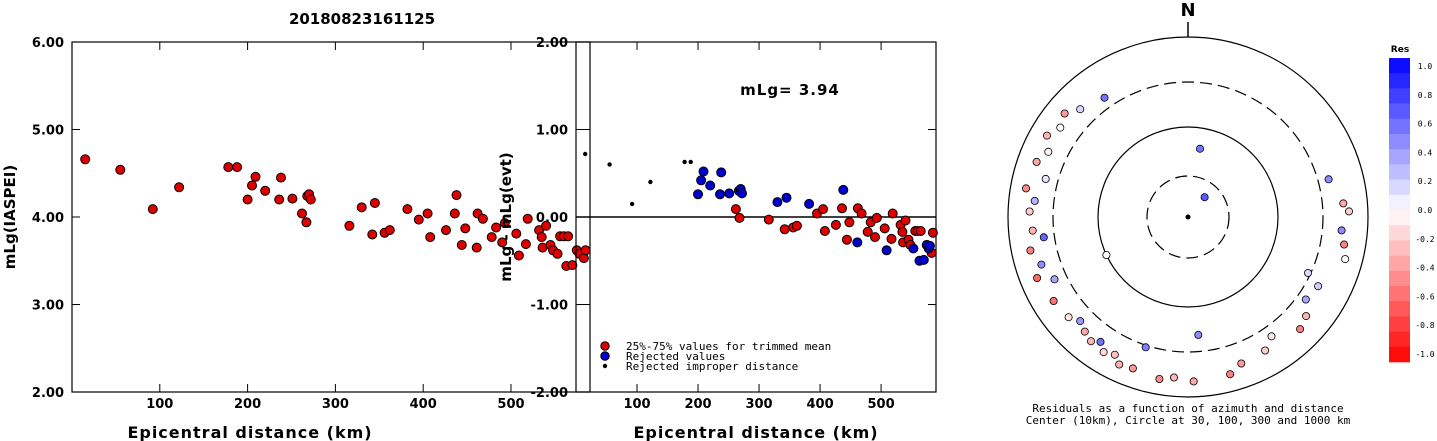  What do you see at coordinates (1400, 50) in the screenshot?
I see `colorbar-title: Res` at bounding box center [1400, 50].